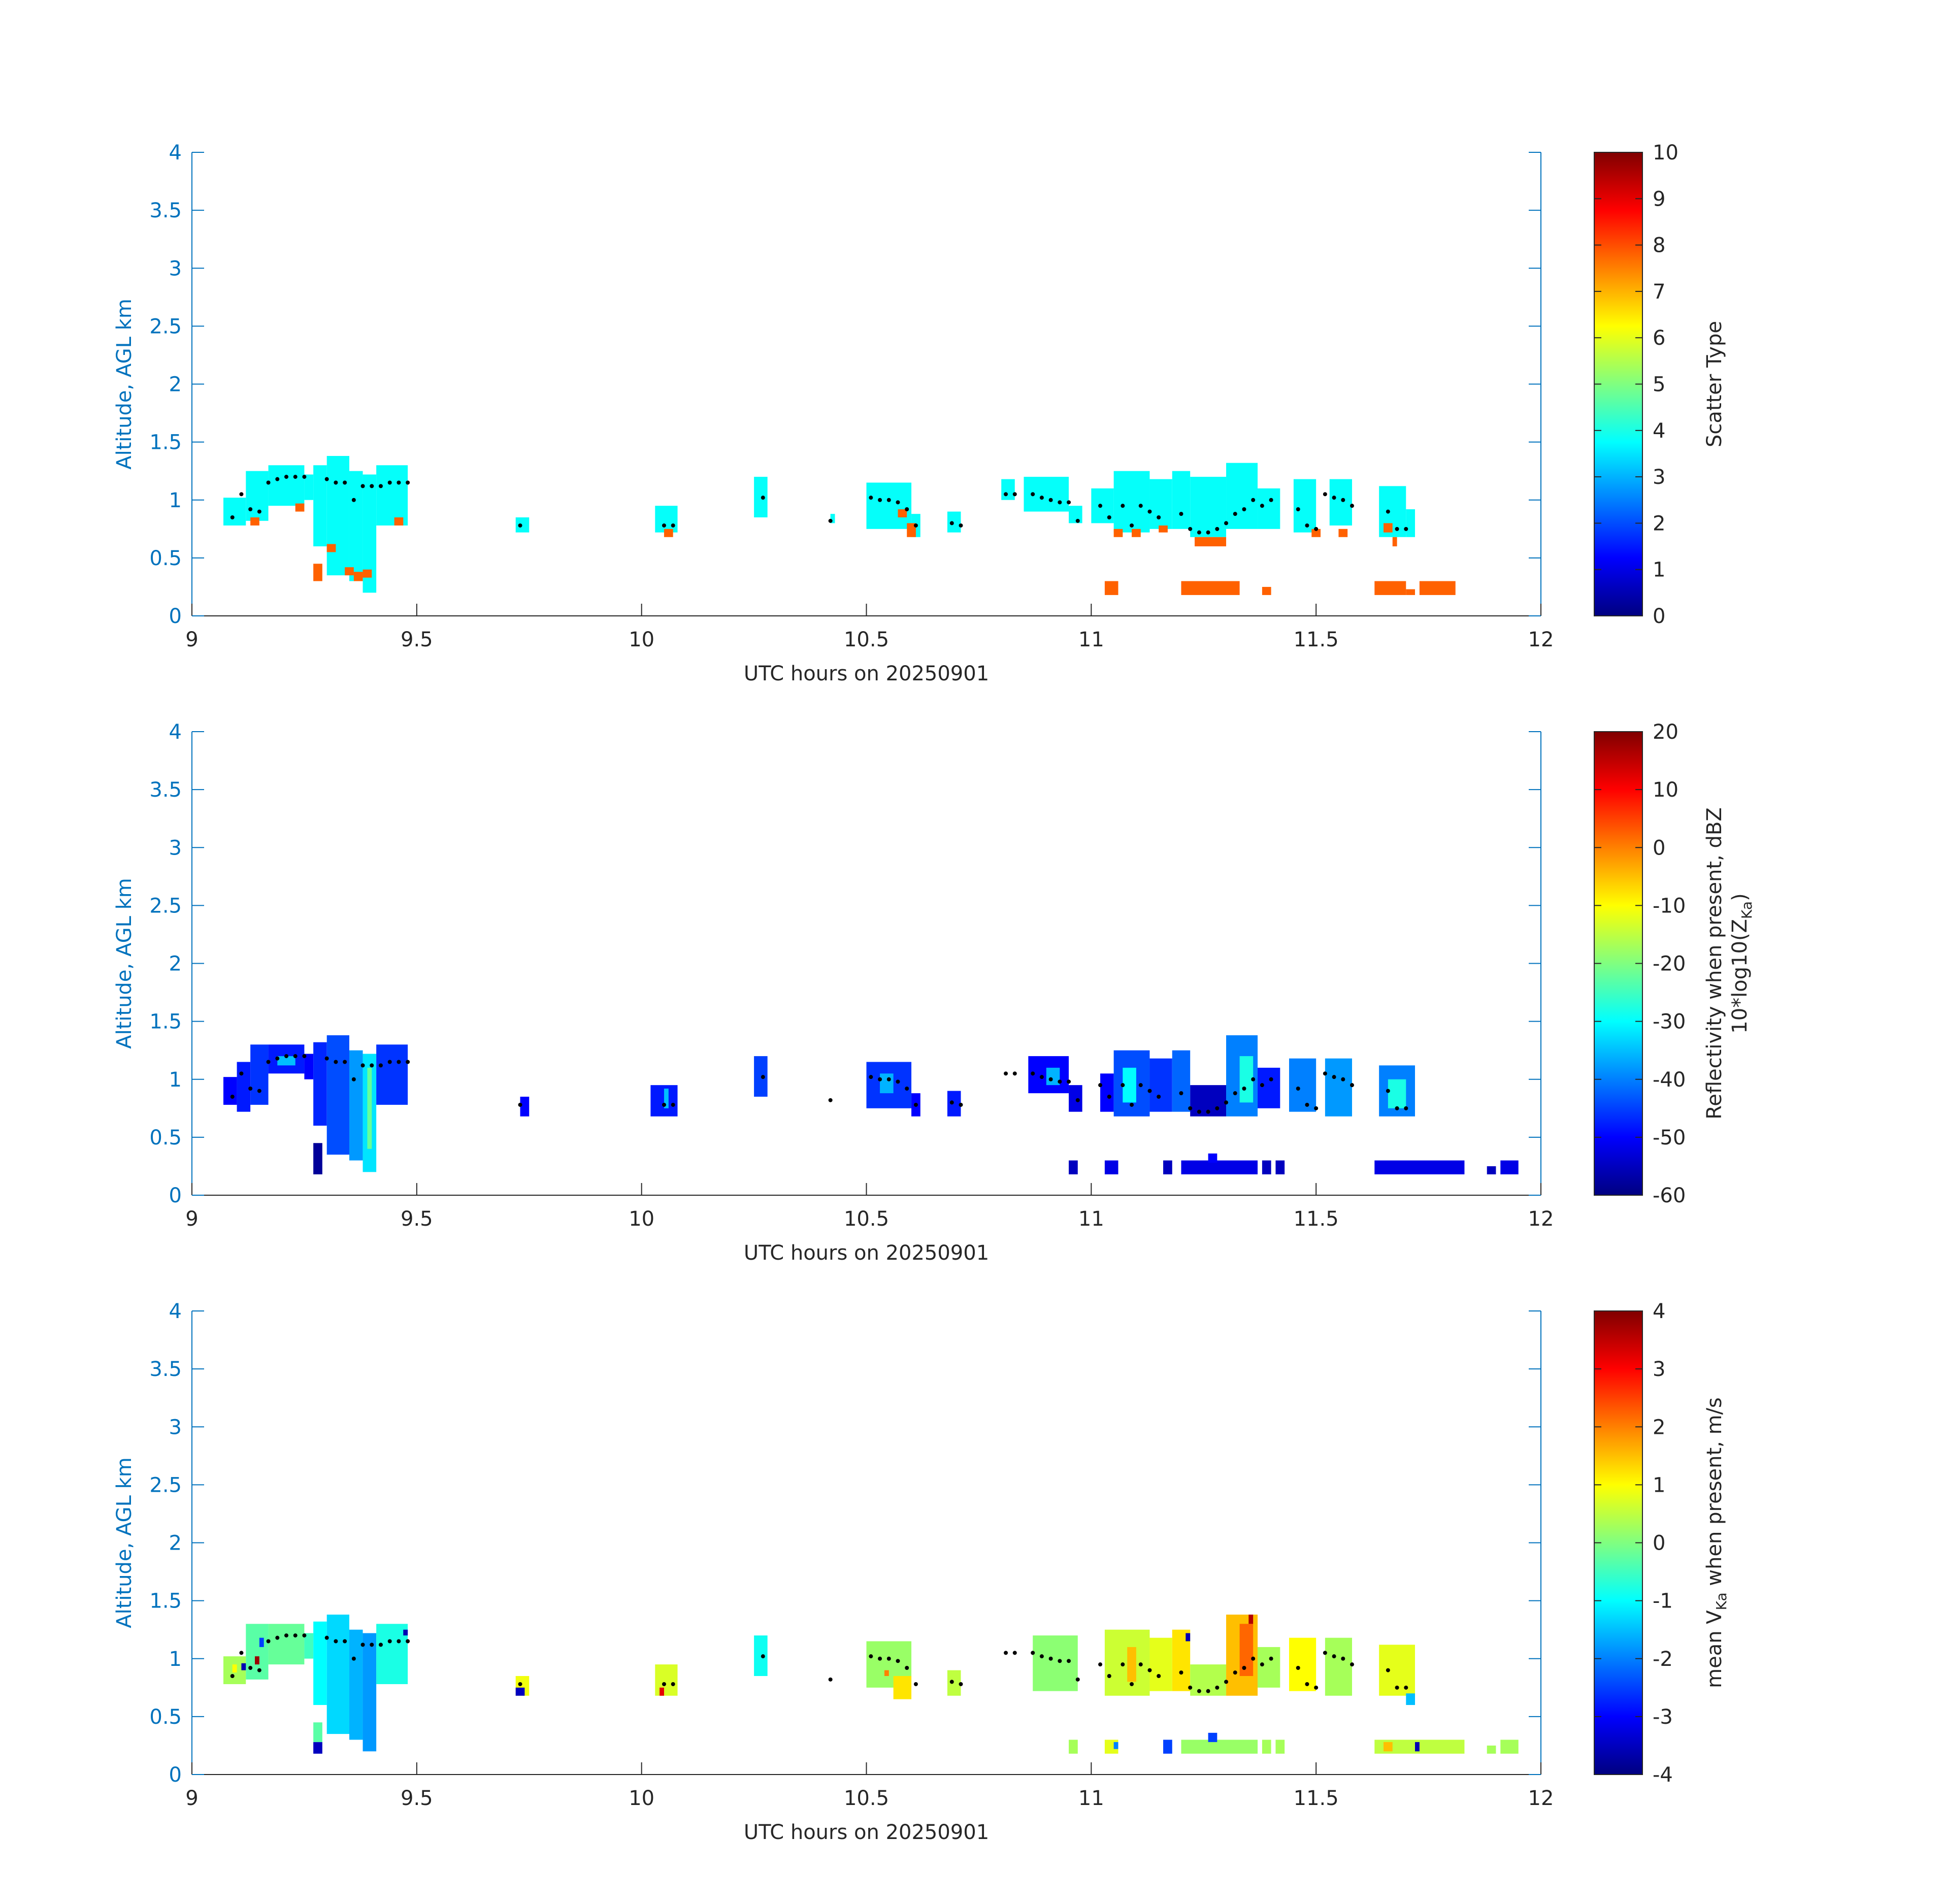 The height and width of the screenshot is (1904, 1942). I want to click on colorbar-tick-label: 9, so click(1659, 199).